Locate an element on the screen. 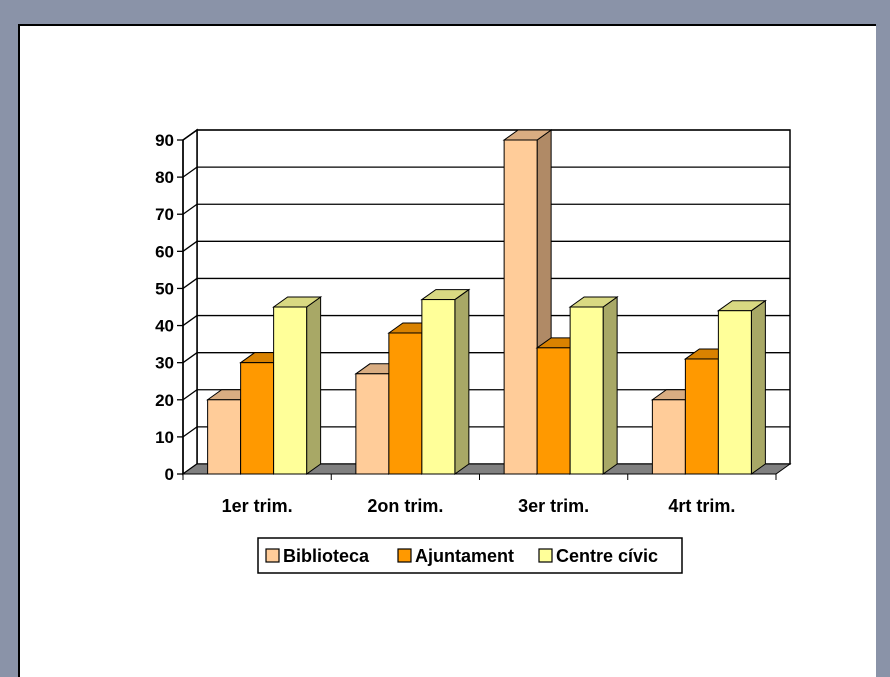  y-tick-label: 40 is located at coordinates (164, 326).